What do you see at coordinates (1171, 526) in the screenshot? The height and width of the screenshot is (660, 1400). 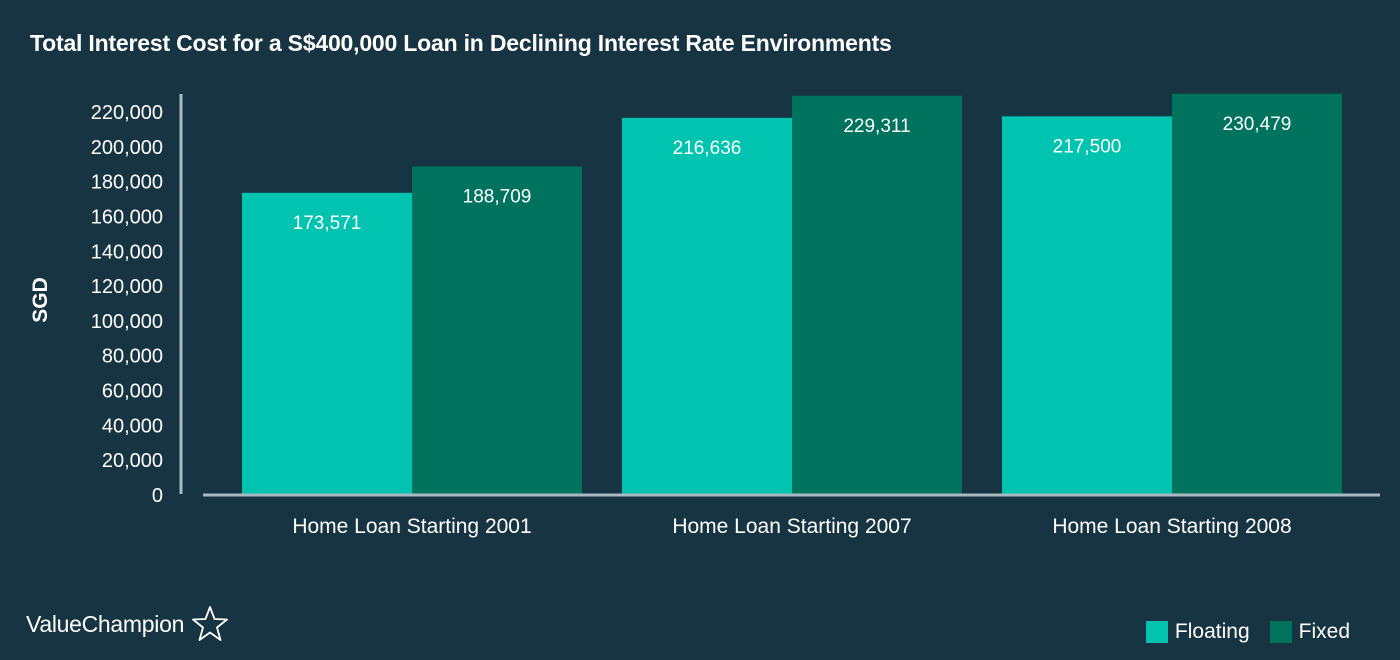 I see `x-tick-label: Home Loan Starting 2008` at bounding box center [1171, 526].